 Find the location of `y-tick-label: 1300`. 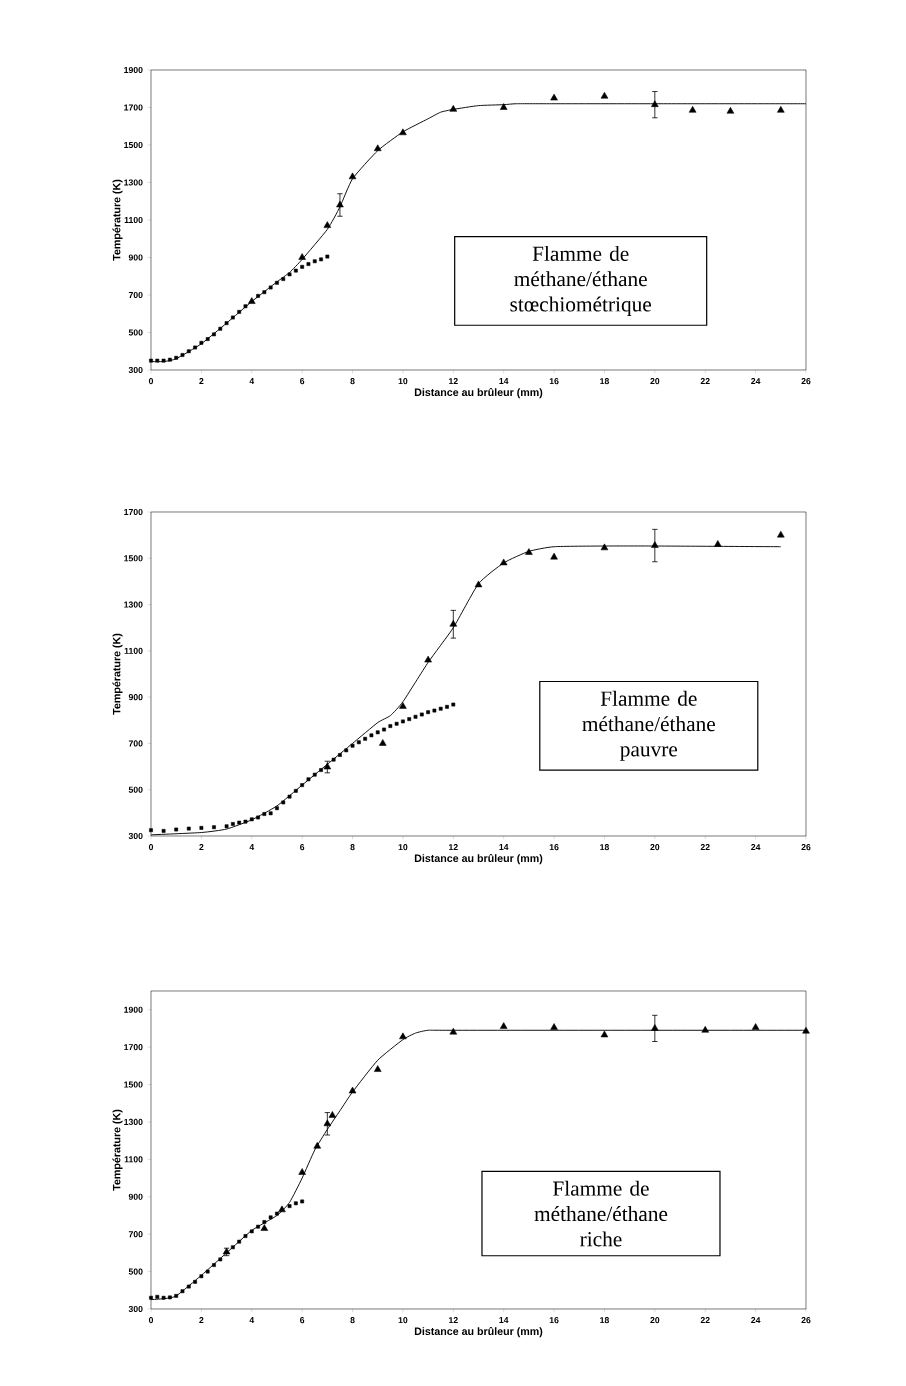

y-tick-label: 1300 is located at coordinates (133, 182).